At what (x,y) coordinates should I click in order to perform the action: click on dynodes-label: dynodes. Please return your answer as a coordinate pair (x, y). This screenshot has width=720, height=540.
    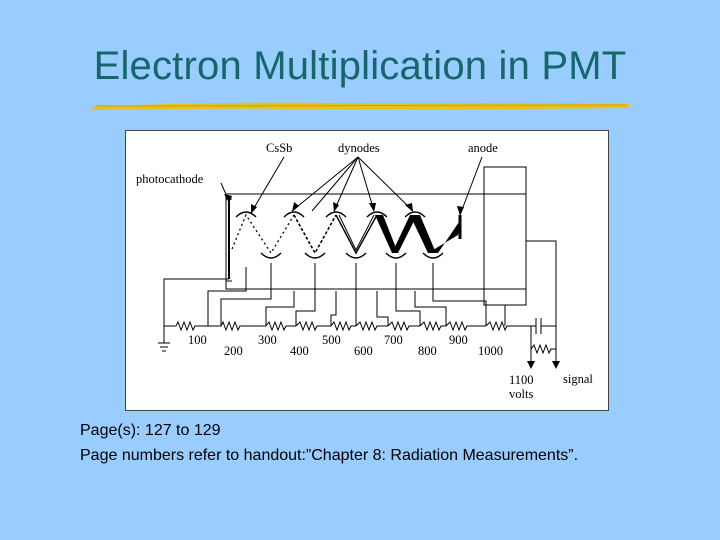
    Looking at the image, I should click on (359, 148).